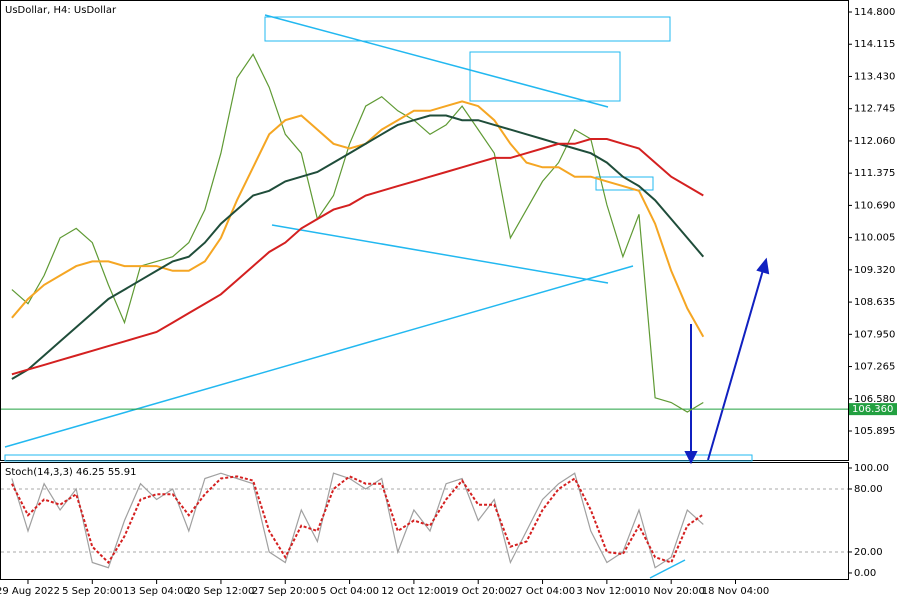 Image resolution: width=900 pixels, height=604 pixels. What do you see at coordinates (874, 302) in the screenshot?
I see `y-tick-label: 108.635` at bounding box center [874, 302].